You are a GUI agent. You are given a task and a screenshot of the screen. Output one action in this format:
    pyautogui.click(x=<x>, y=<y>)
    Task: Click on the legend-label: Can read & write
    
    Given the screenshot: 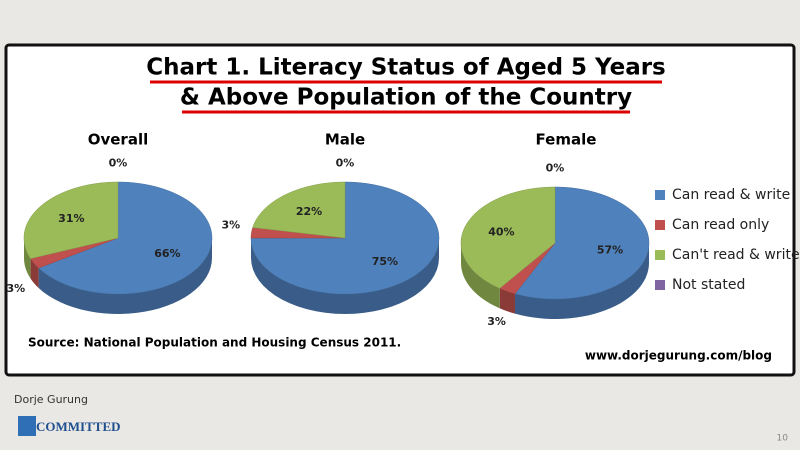 What is the action you would take?
    pyautogui.click(x=731, y=195)
    